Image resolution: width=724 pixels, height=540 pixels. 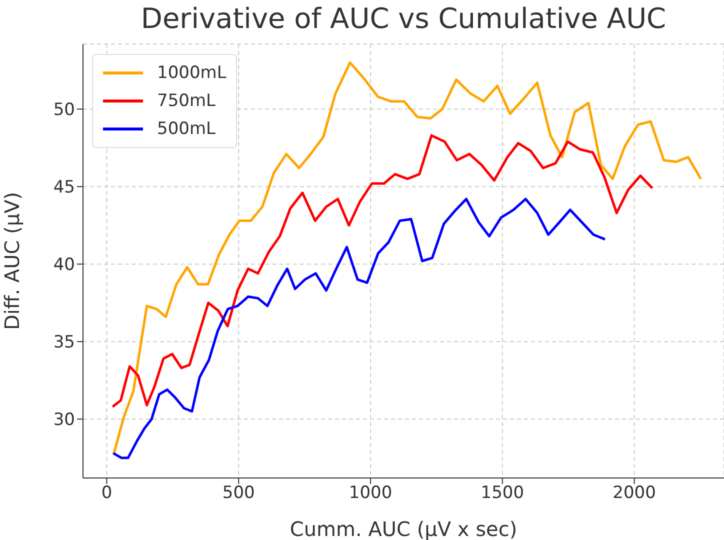 I want to click on legend-label: 1000mL, so click(x=191, y=73).